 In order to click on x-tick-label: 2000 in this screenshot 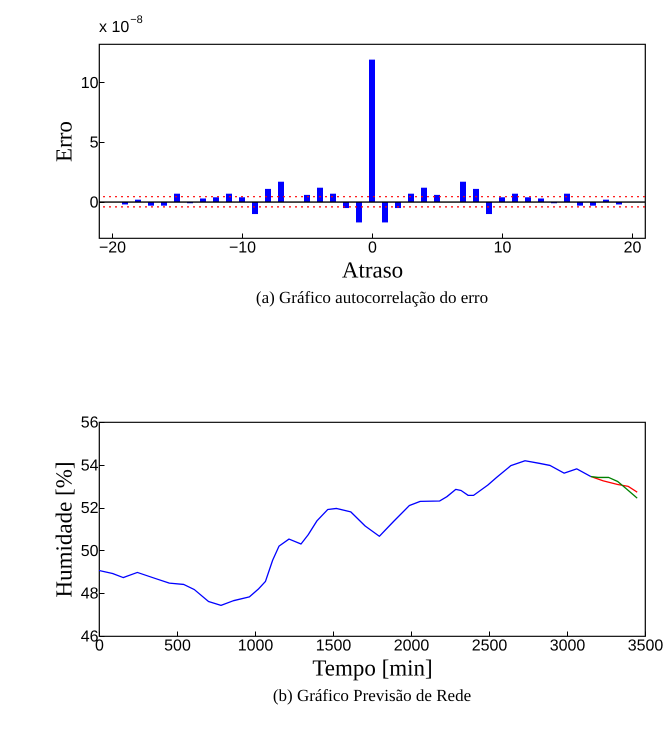, I will do `click(412, 646)`.